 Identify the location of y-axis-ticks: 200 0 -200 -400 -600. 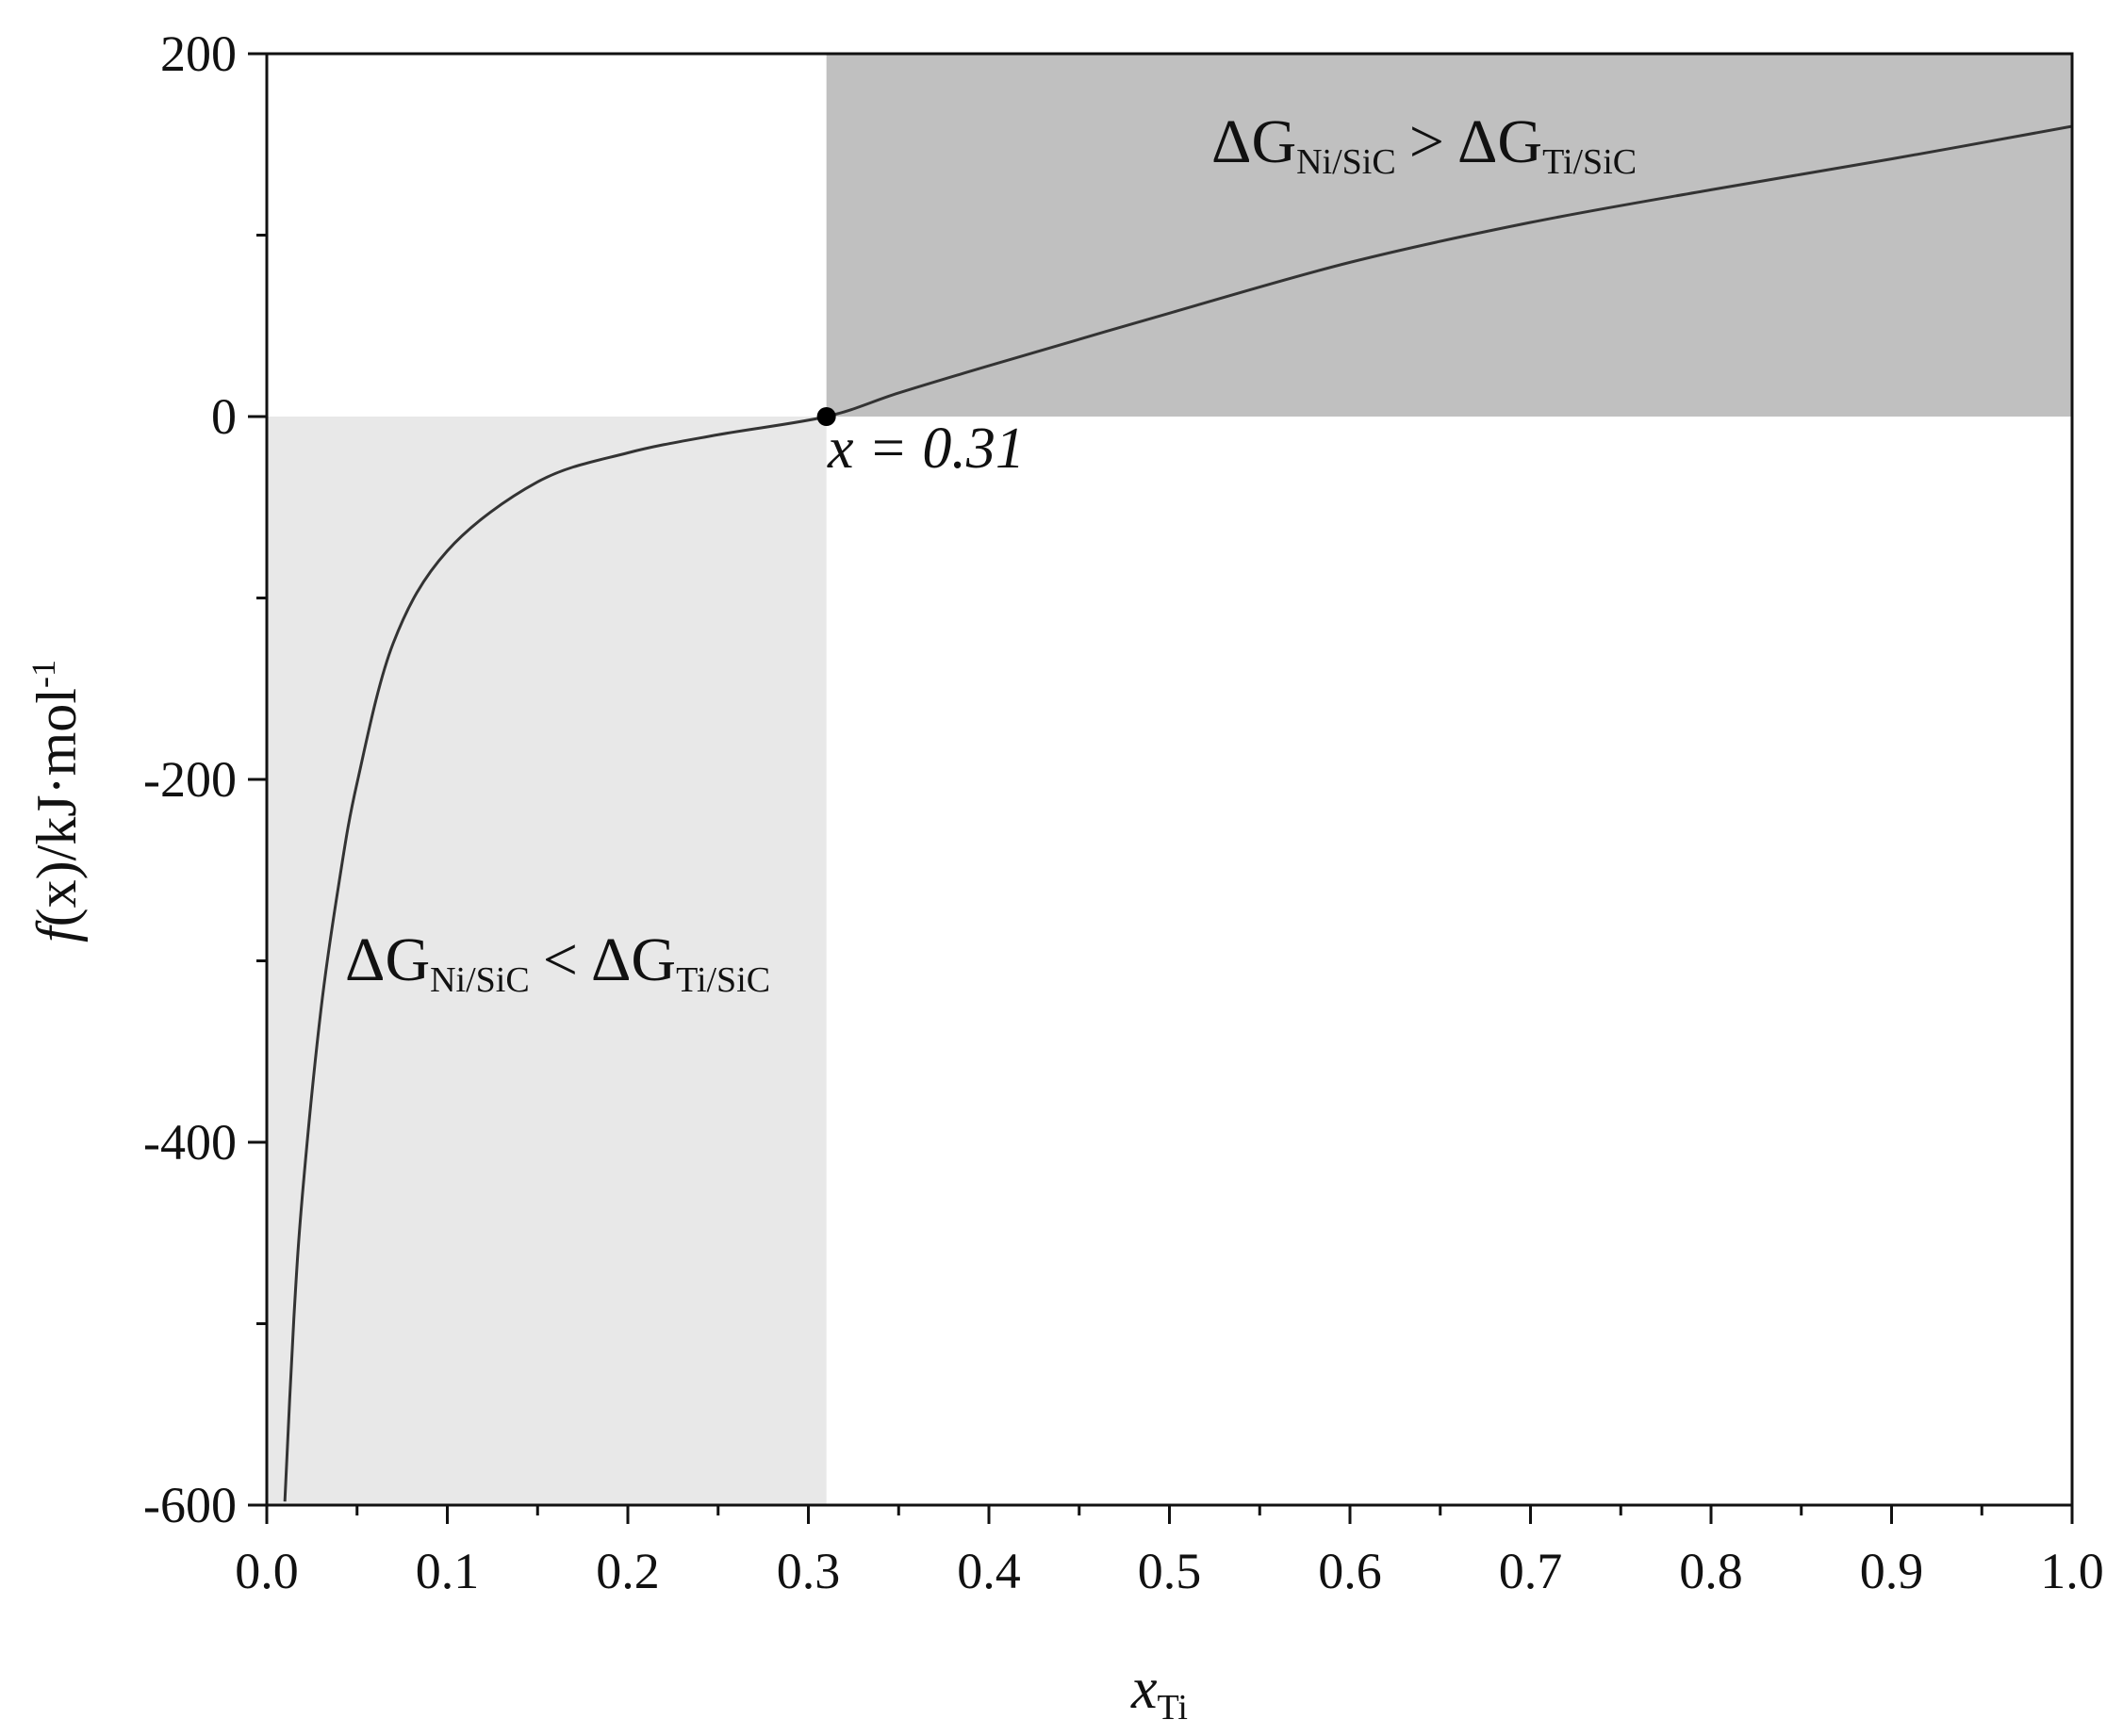
(205, 779).